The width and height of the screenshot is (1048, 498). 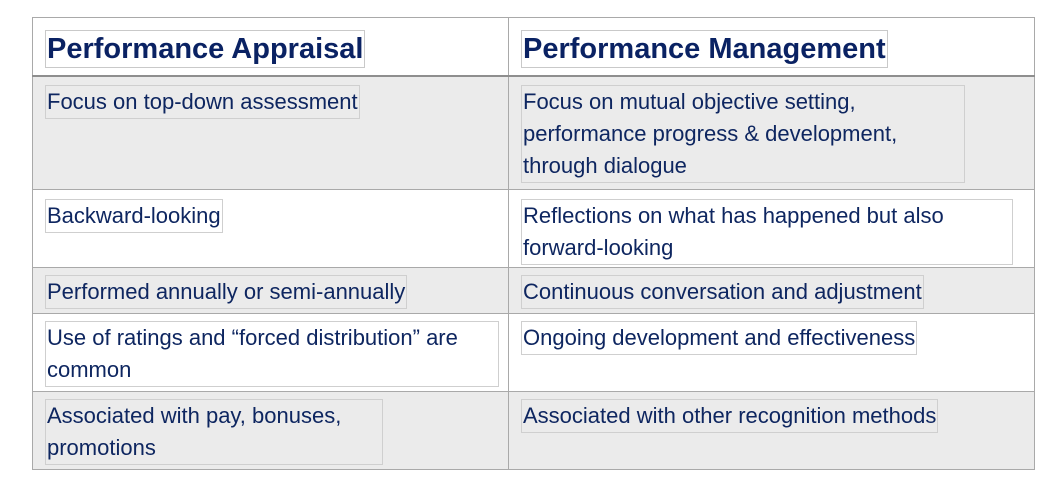 I want to click on management-text: Ongoing development and effectiveness, so click(x=719, y=338).